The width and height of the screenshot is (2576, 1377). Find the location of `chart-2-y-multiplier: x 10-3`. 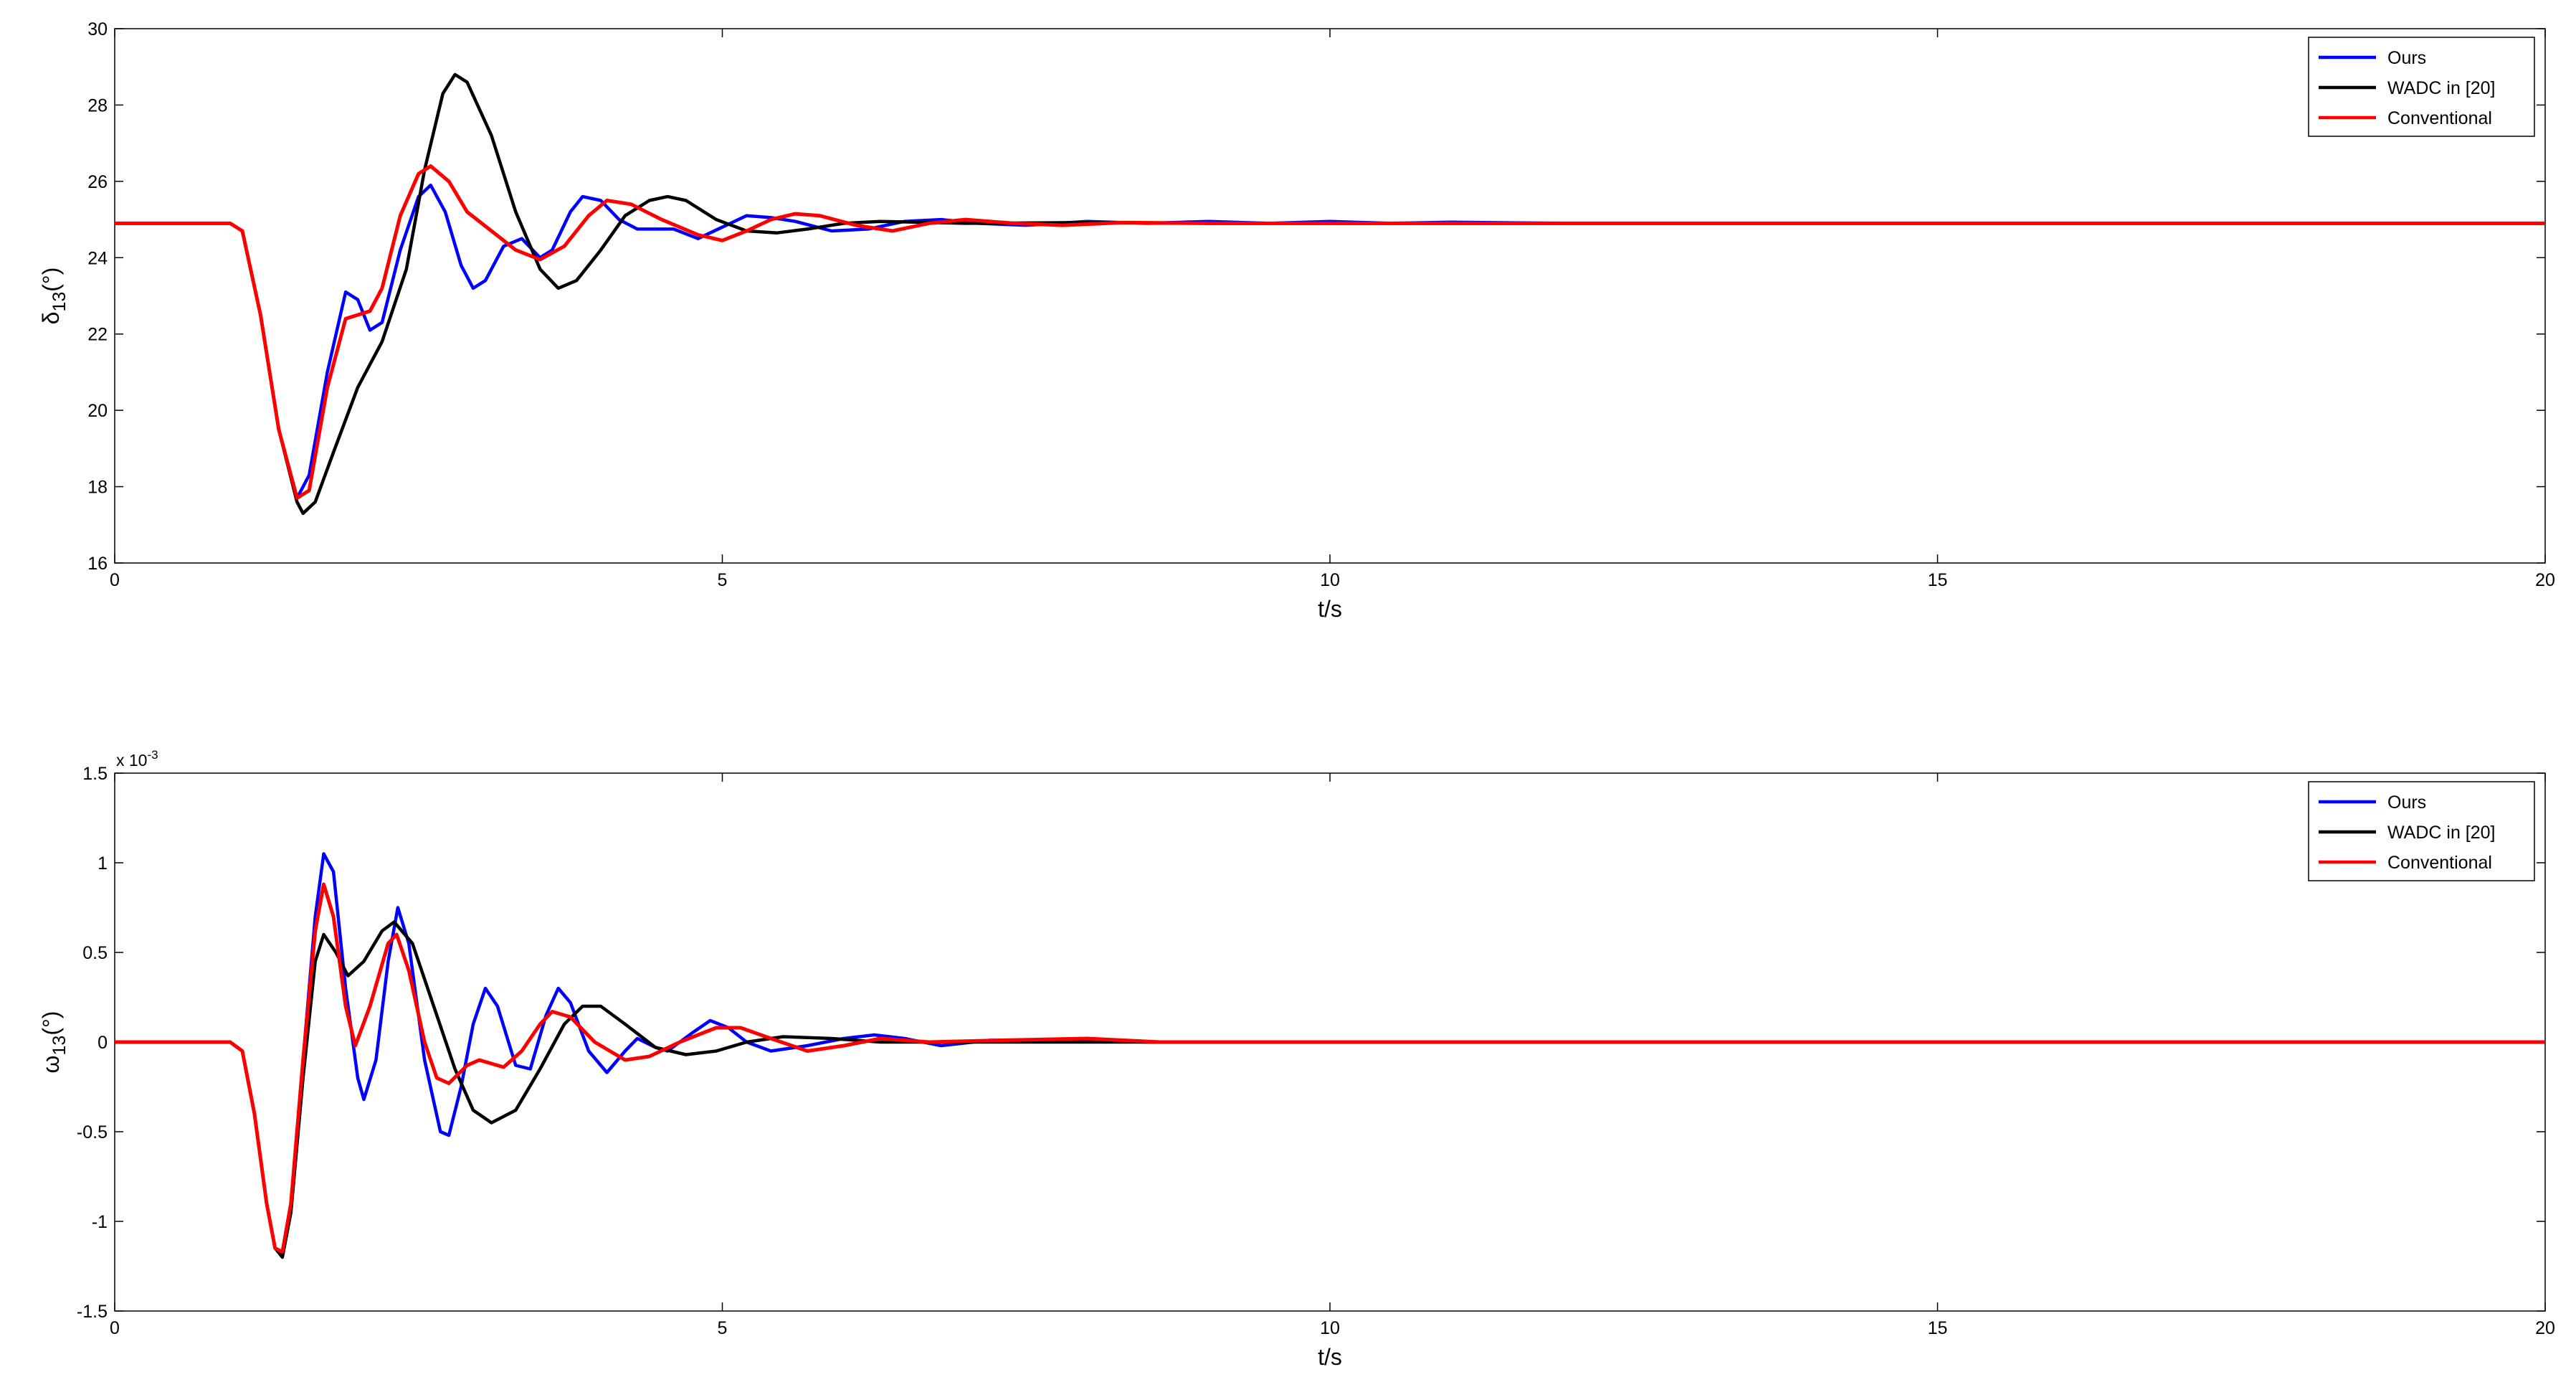

chart-2-y-multiplier: x 10-3 is located at coordinates (137, 759).